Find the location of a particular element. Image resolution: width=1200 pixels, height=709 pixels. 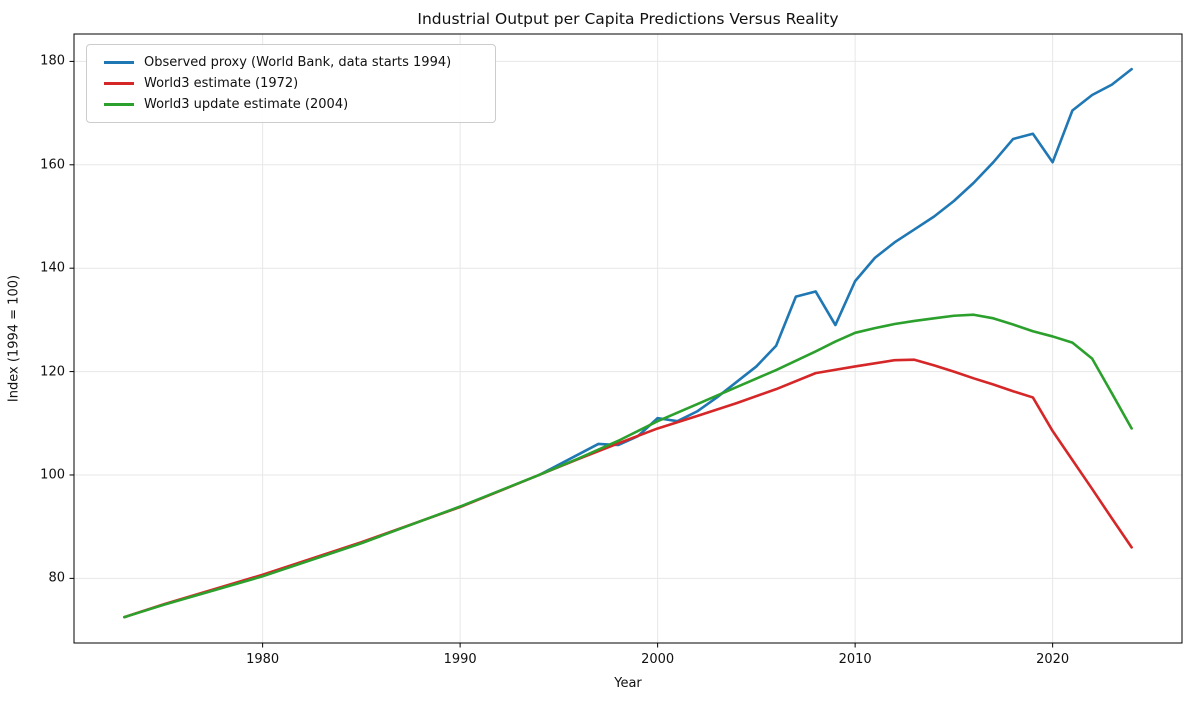

y-tick-label: 180 is located at coordinates (52, 61).